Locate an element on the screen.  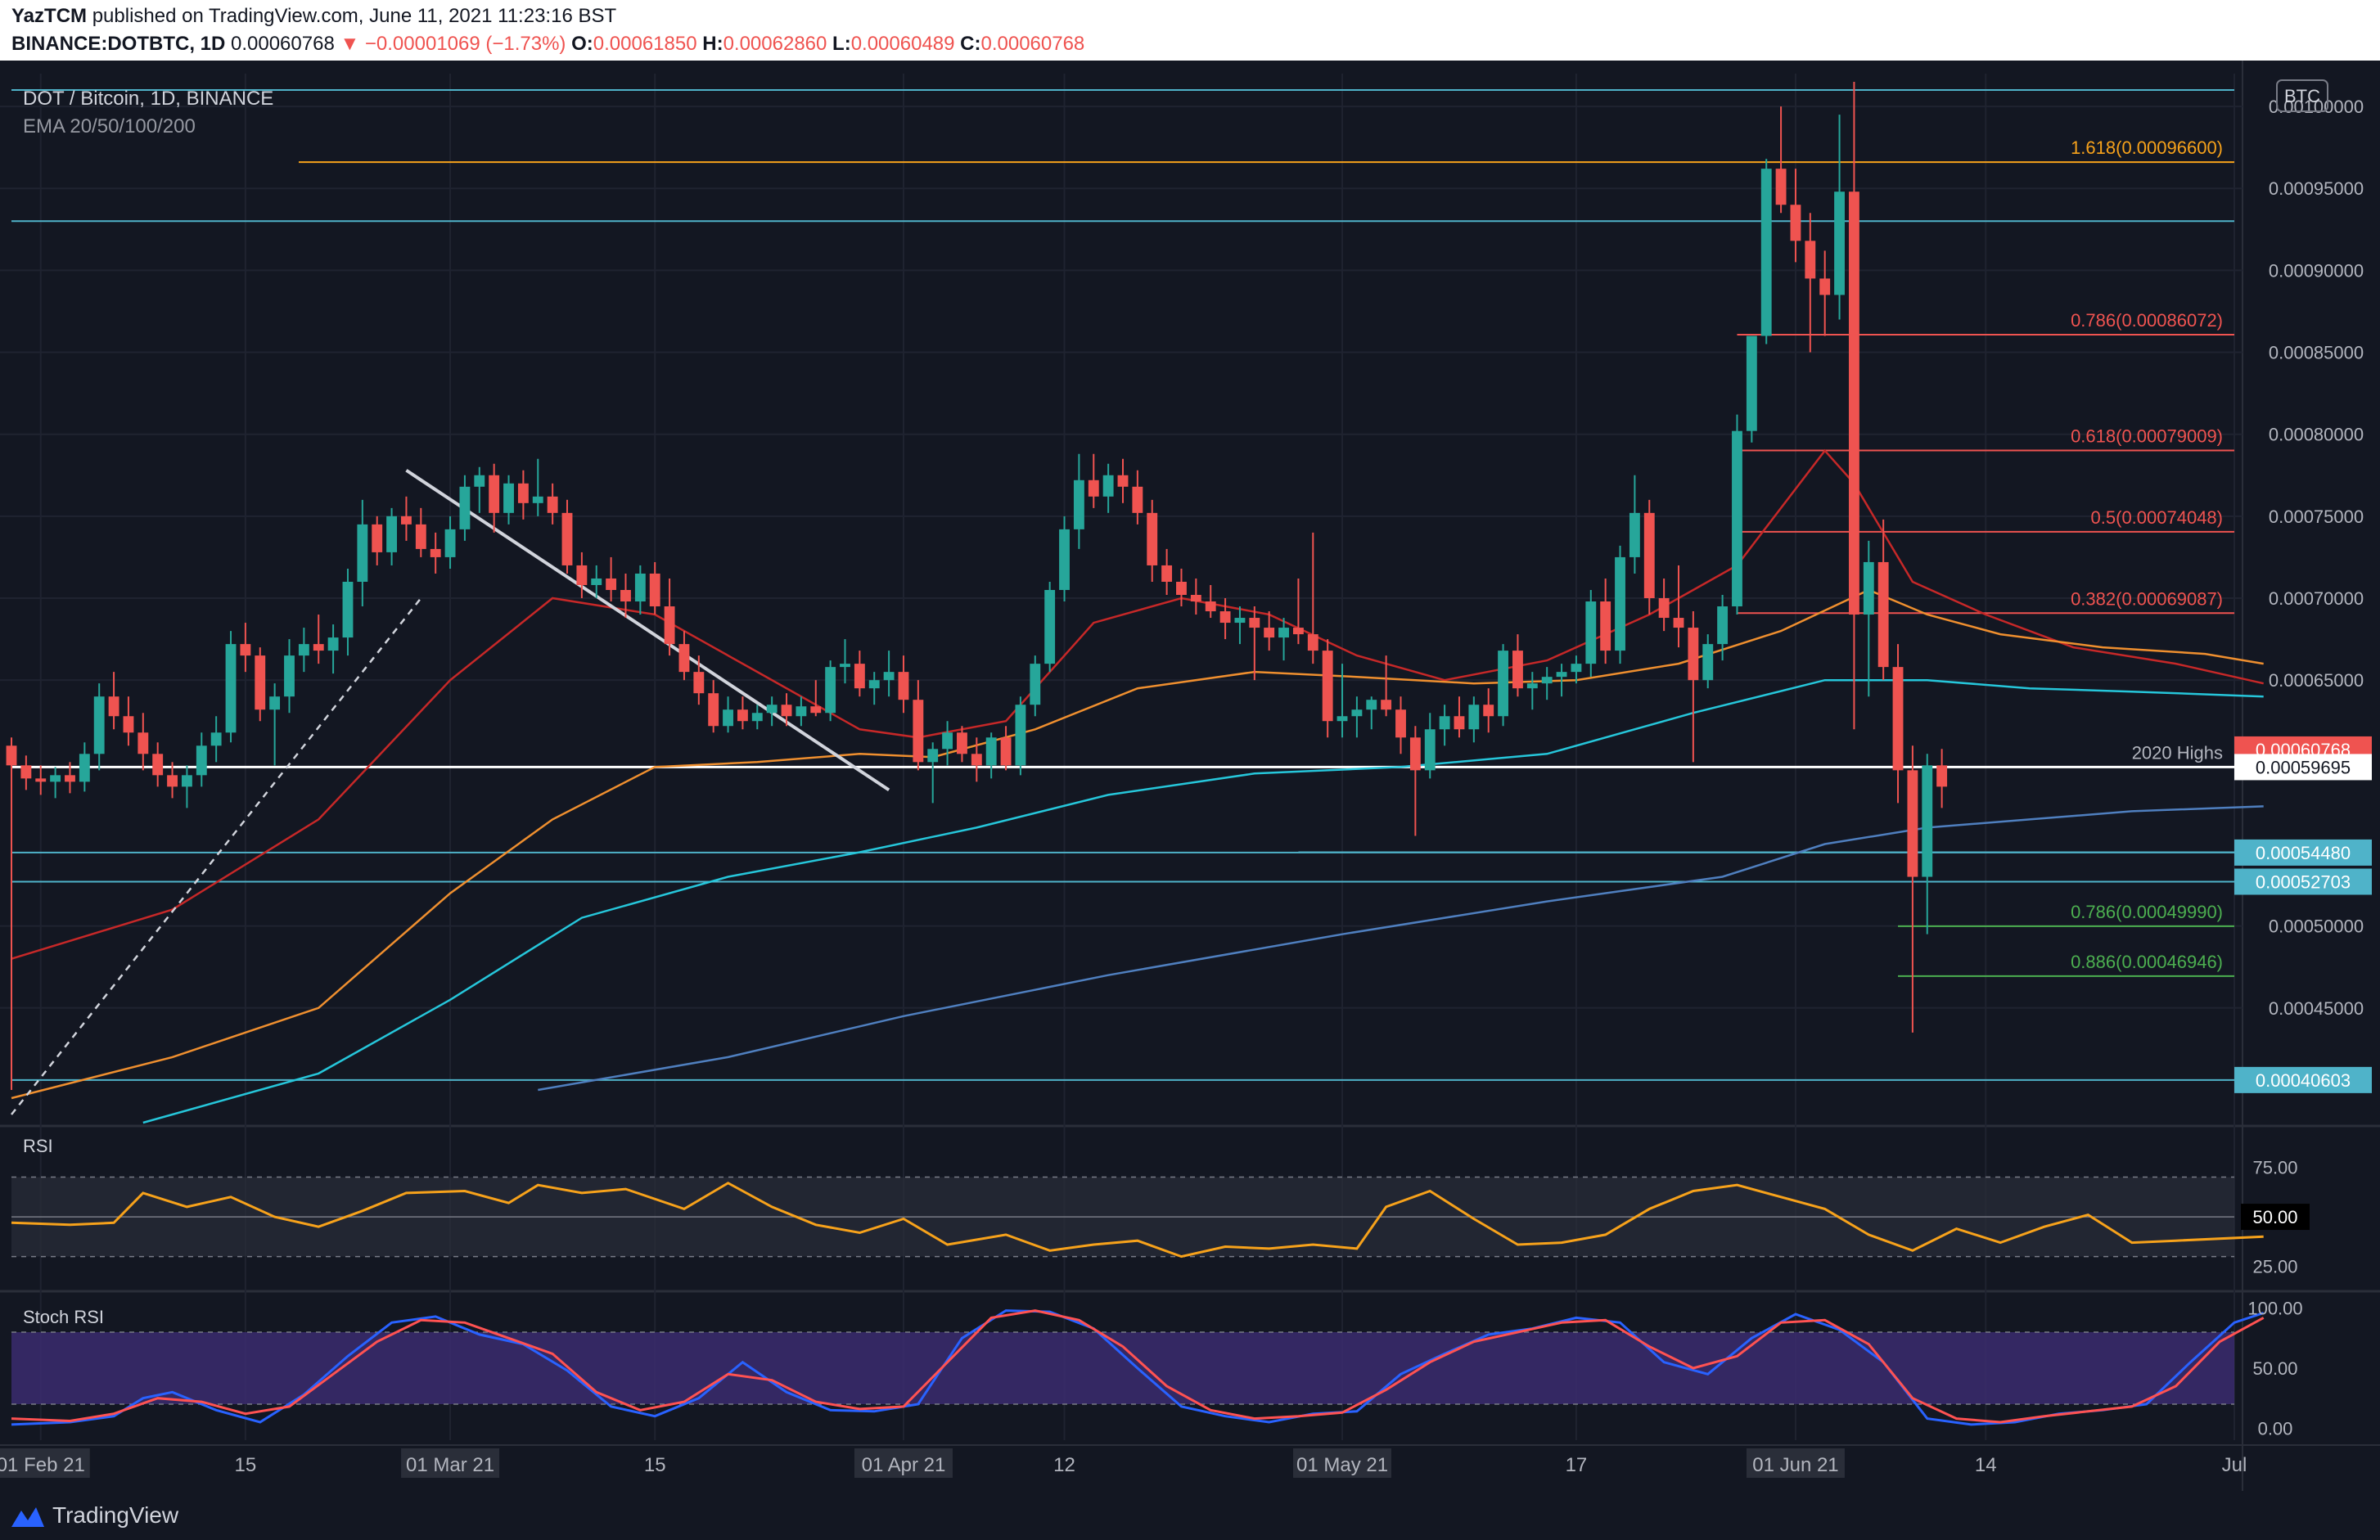
time-tick-label: 17 is located at coordinates (1577, 1465).